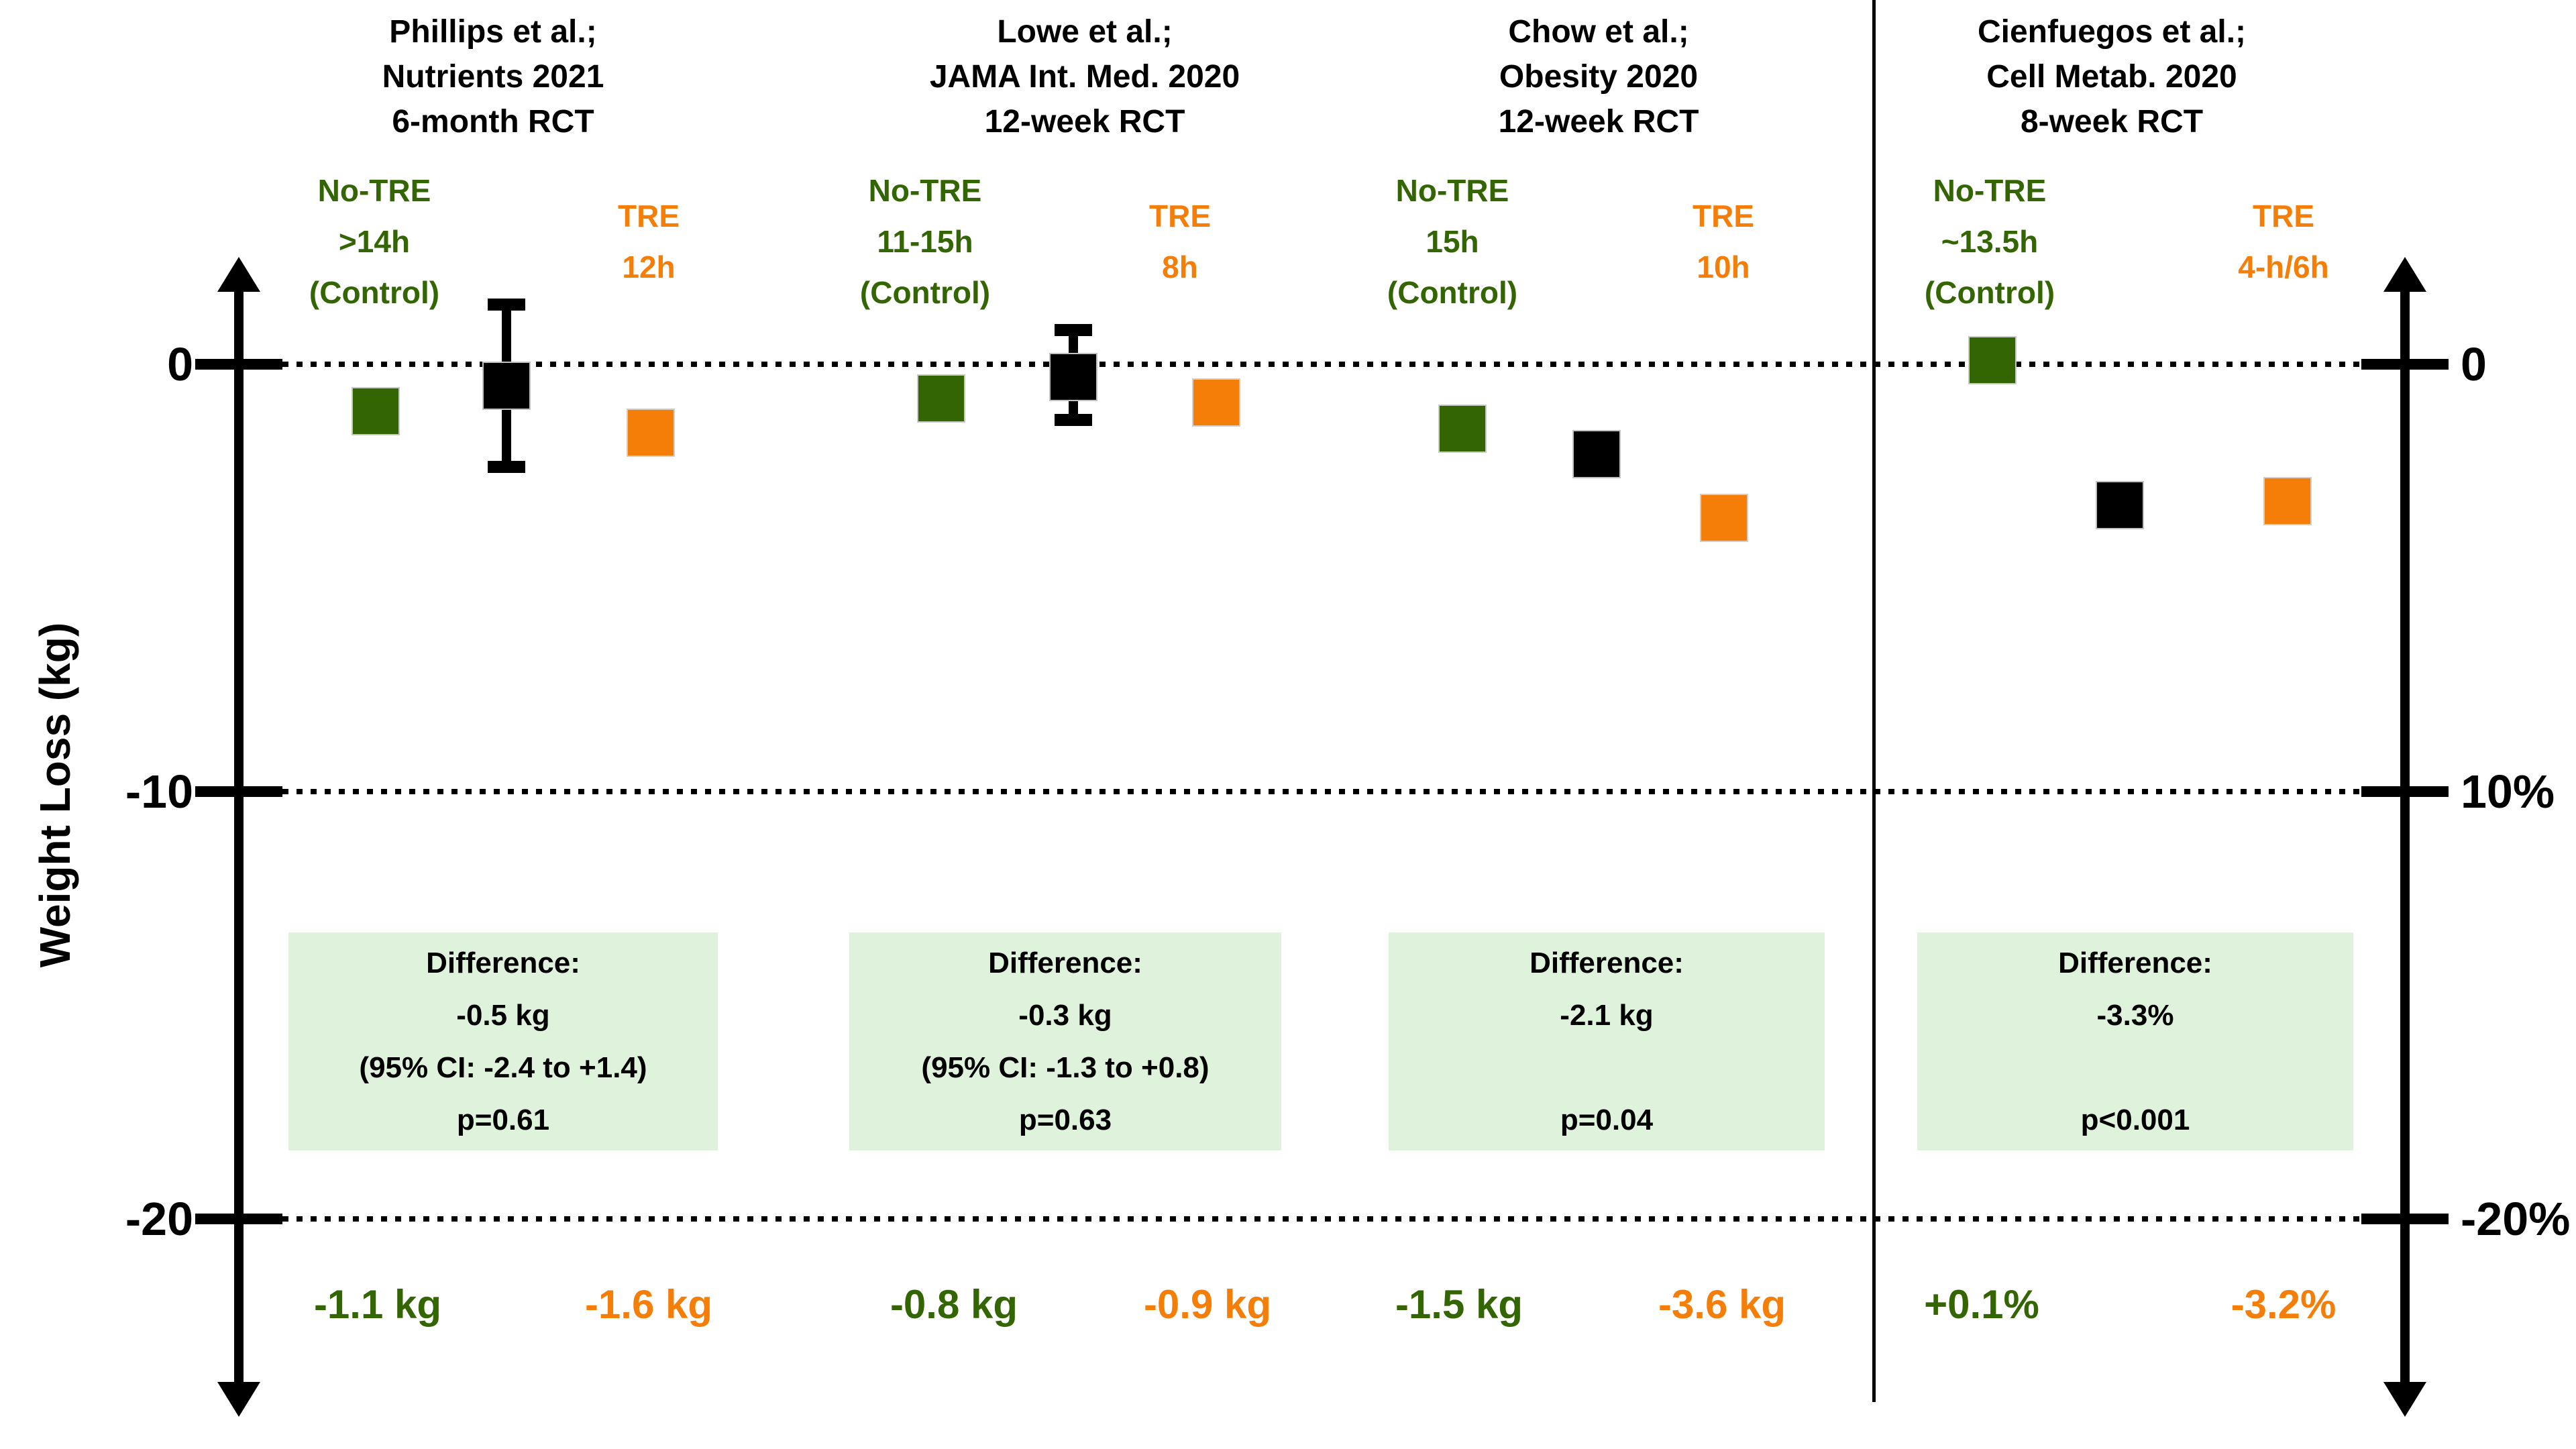  Describe the element at coordinates (1207, 1304) in the screenshot. I see `study-2-tre-value: -0.9 kg` at that location.